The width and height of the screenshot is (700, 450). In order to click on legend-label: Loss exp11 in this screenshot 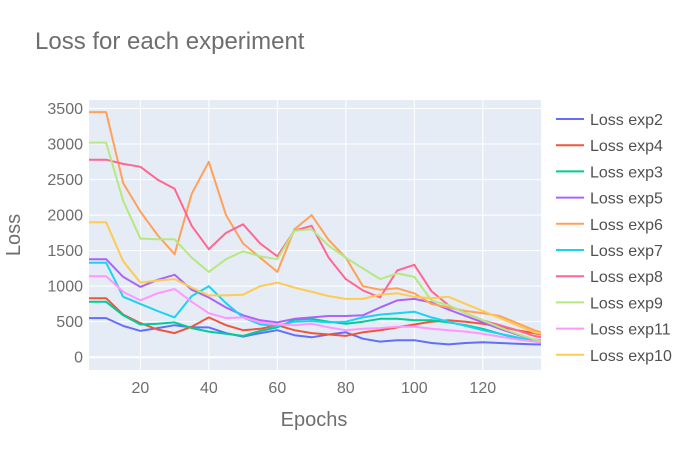, I will do `click(630, 330)`.